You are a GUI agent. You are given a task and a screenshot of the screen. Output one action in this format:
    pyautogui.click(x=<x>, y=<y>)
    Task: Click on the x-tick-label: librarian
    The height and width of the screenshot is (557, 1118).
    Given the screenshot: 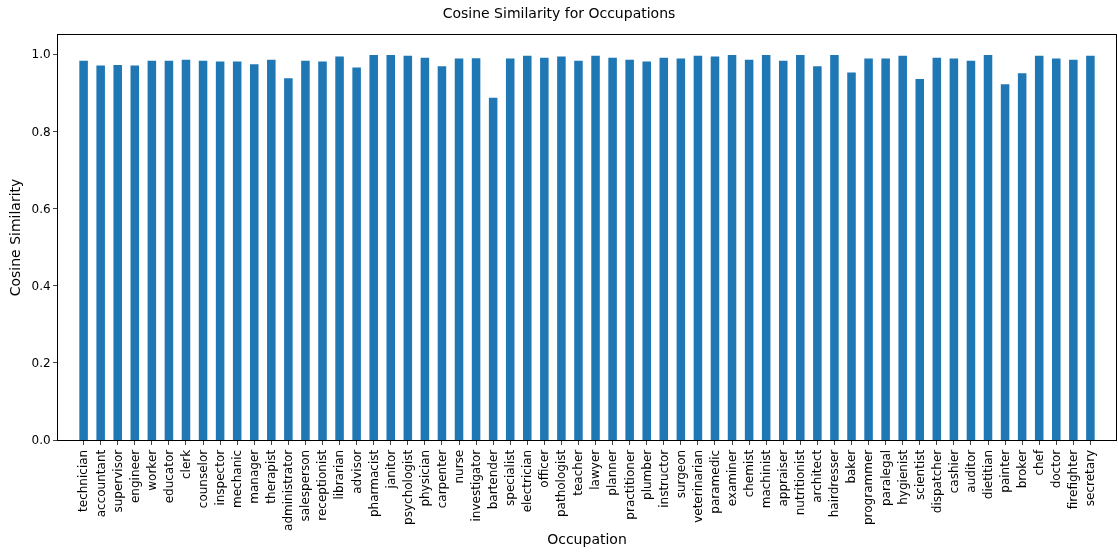 What is the action you would take?
    pyautogui.click(x=339, y=474)
    